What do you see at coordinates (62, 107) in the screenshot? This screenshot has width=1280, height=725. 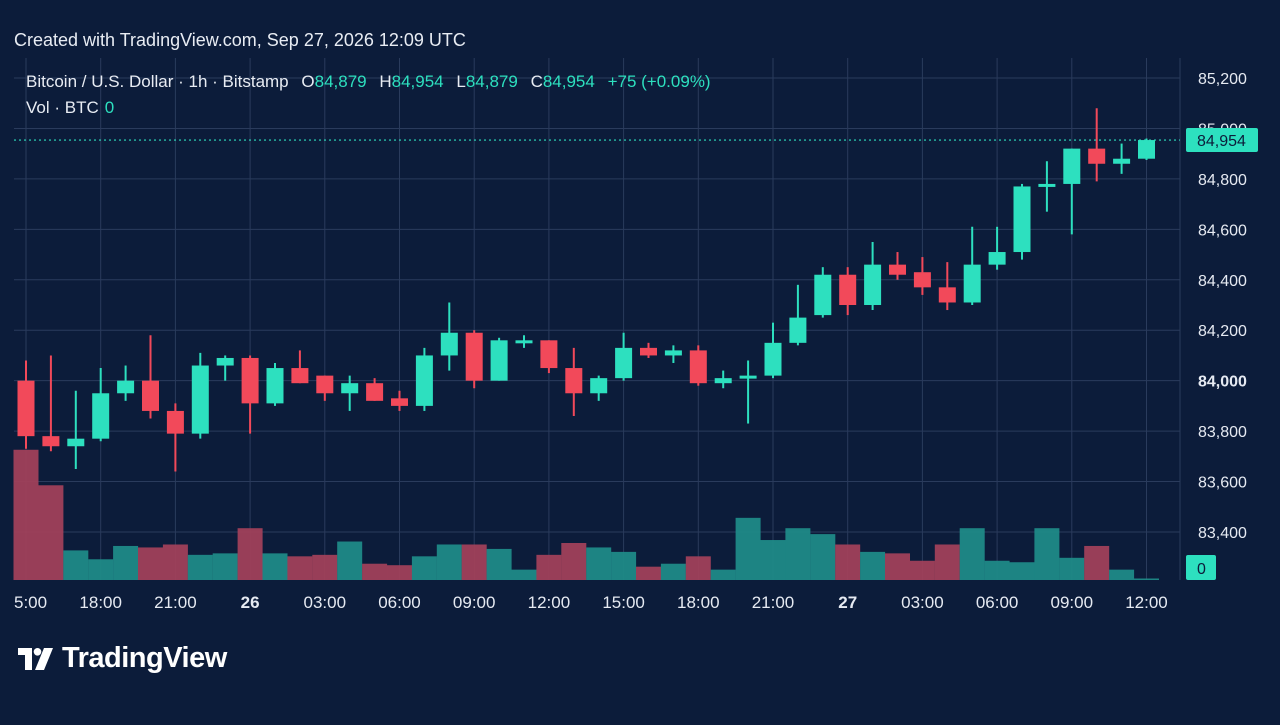 I see `volume-label: Vol · BTC` at bounding box center [62, 107].